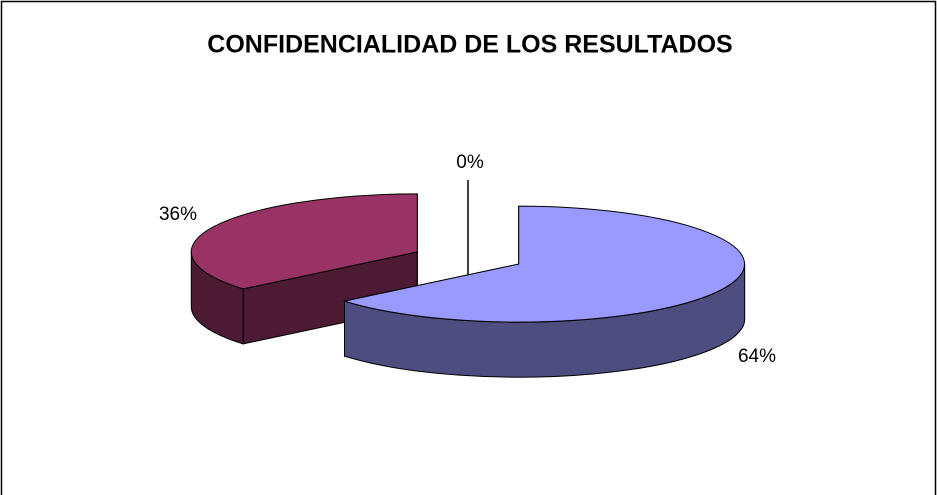  I want to click on chart-title: CONFIDENCIALIDAD DE LOS RESULTADOS, so click(469, 45).